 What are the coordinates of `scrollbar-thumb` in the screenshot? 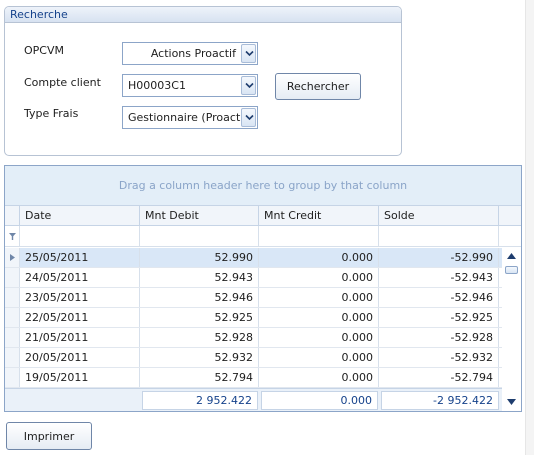 It's located at (511, 270).